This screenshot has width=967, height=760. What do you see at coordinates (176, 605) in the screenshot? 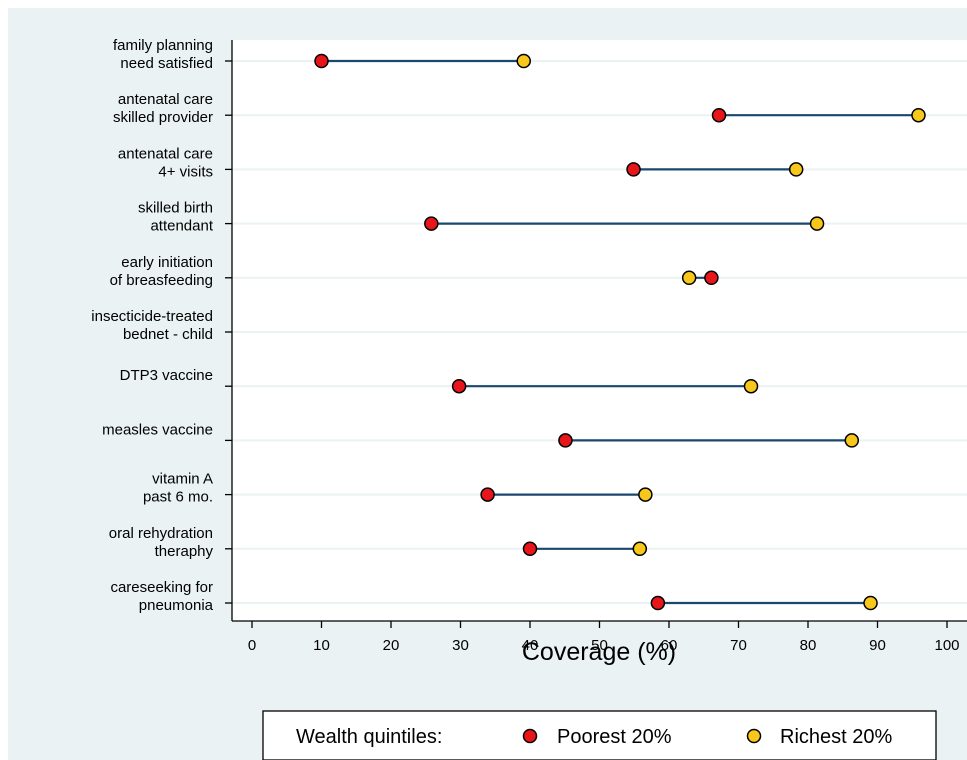
I see `category-label-line: pneumonia` at bounding box center [176, 605].